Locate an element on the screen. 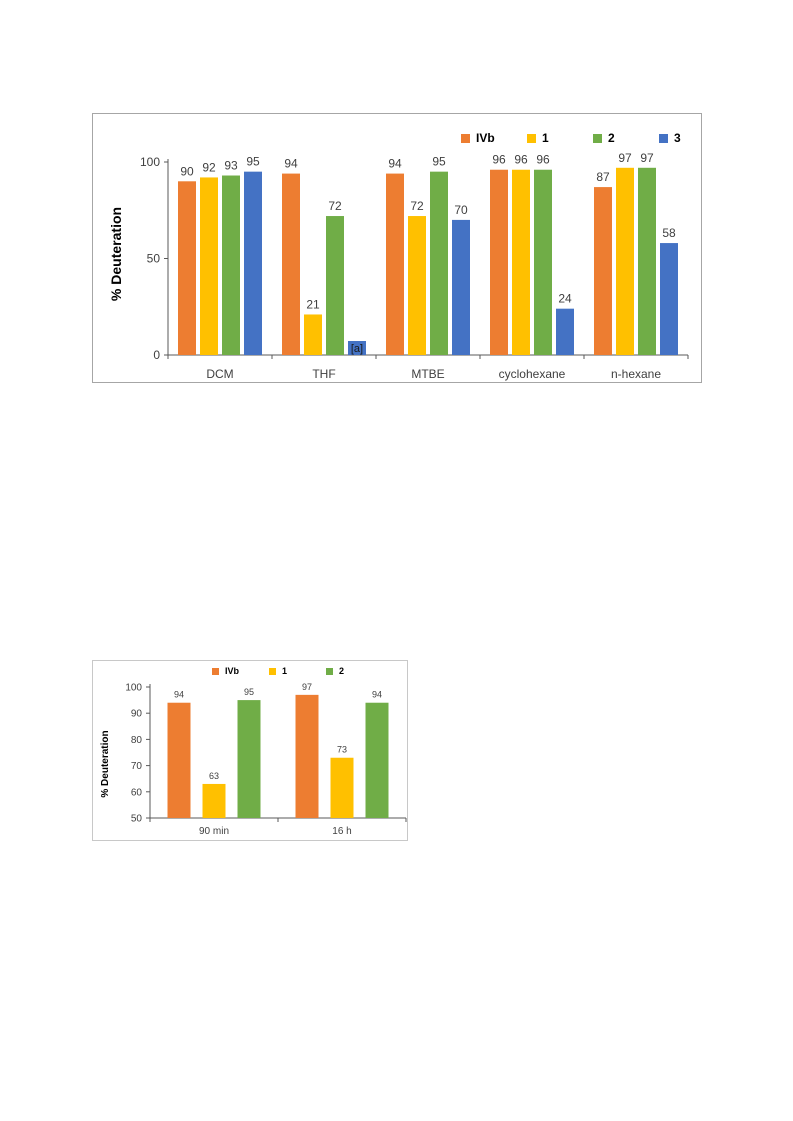  y-tick-label: 70 is located at coordinates (137, 766).